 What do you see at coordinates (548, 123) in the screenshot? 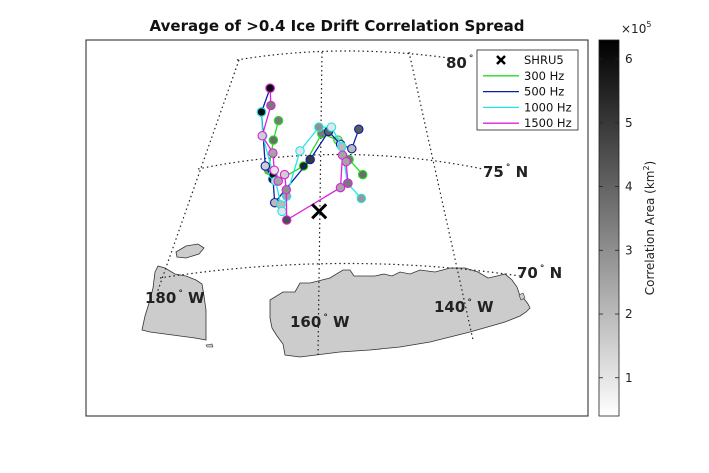
I see `legend-1500-hz-label: 1500 Hz` at bounding box center [548, 123].